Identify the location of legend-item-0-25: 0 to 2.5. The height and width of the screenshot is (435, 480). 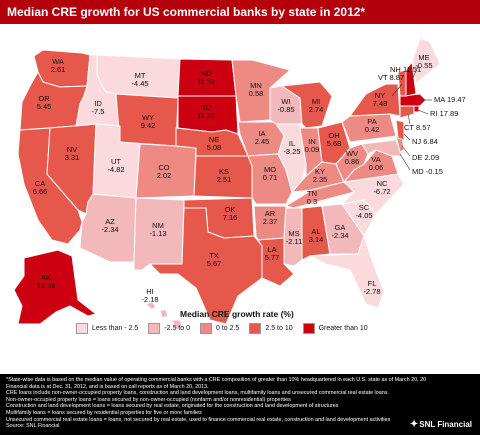
(219, 328).